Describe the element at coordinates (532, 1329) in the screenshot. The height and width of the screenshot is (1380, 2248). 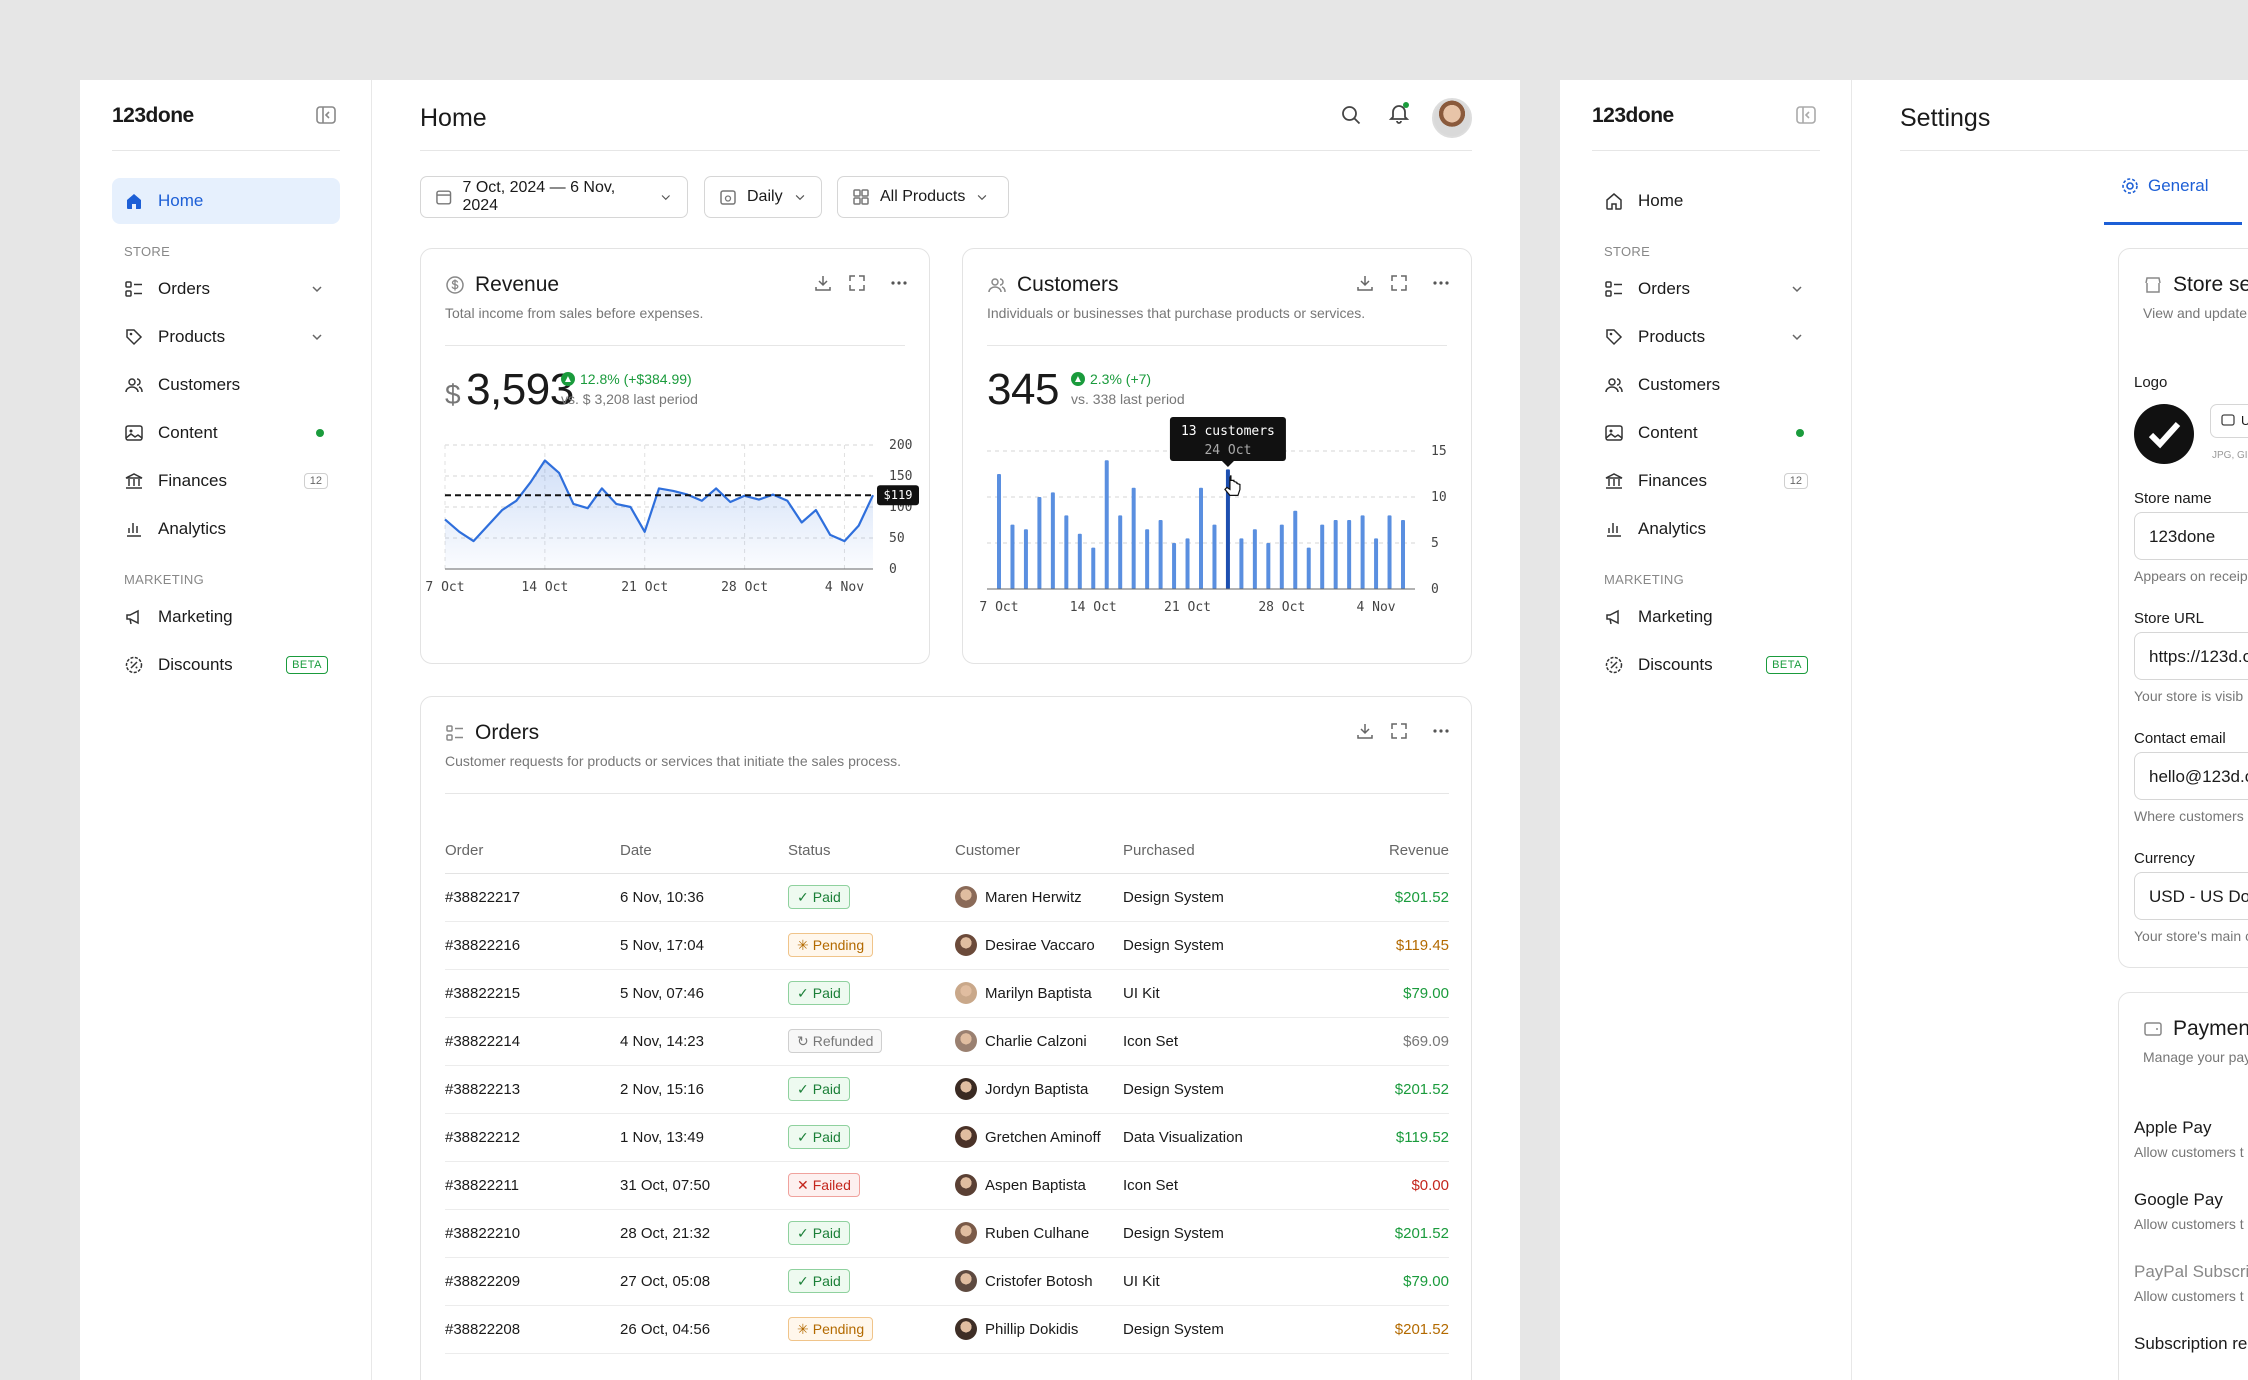
I see `order-id: #38822208` at that location.